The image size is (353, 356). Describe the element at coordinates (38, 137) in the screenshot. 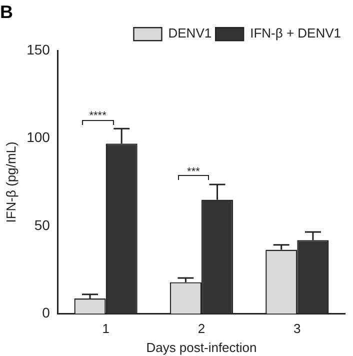

I see `y-tick-label: 100` at that location.